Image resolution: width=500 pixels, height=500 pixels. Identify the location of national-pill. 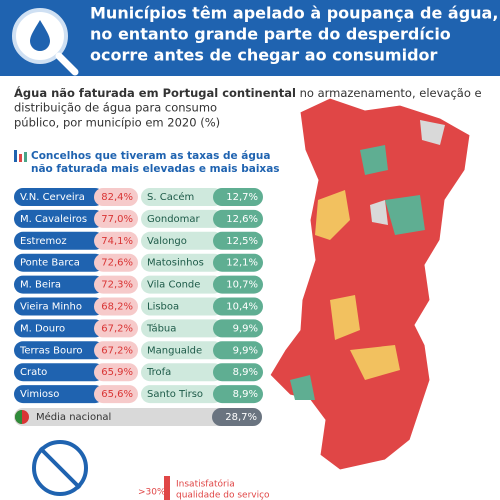
(138, 417).